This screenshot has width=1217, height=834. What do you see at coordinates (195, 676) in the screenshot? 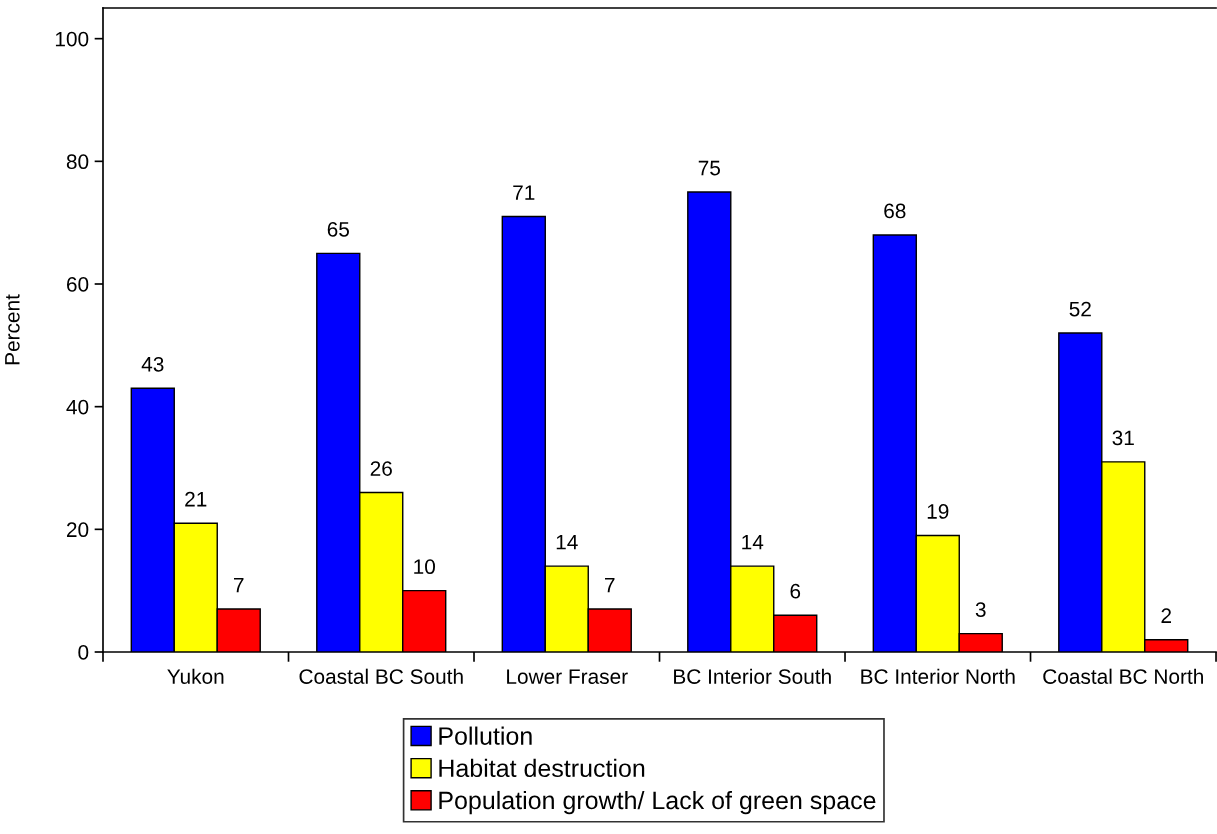
I see `x-tick-label: Yukon` at bounding box center [195, 676].